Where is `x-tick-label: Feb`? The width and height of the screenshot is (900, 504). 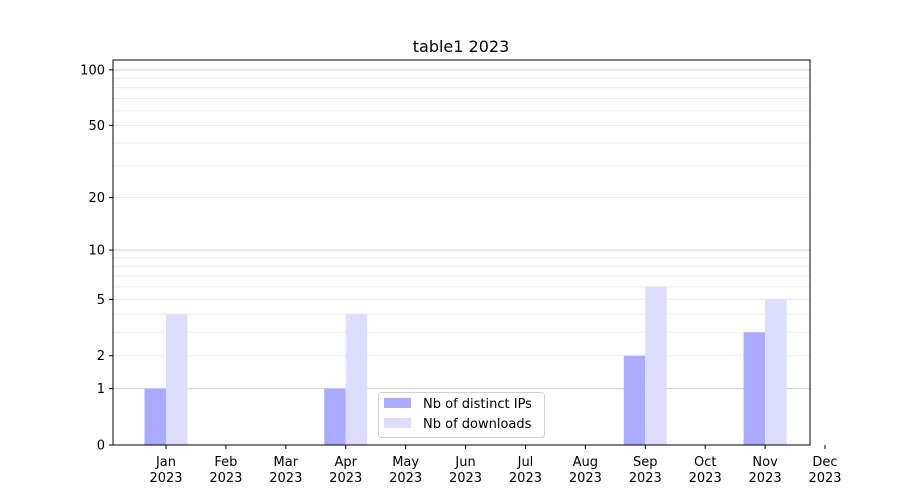
x-tick-label: Feb is located at coordinates (225, 462).